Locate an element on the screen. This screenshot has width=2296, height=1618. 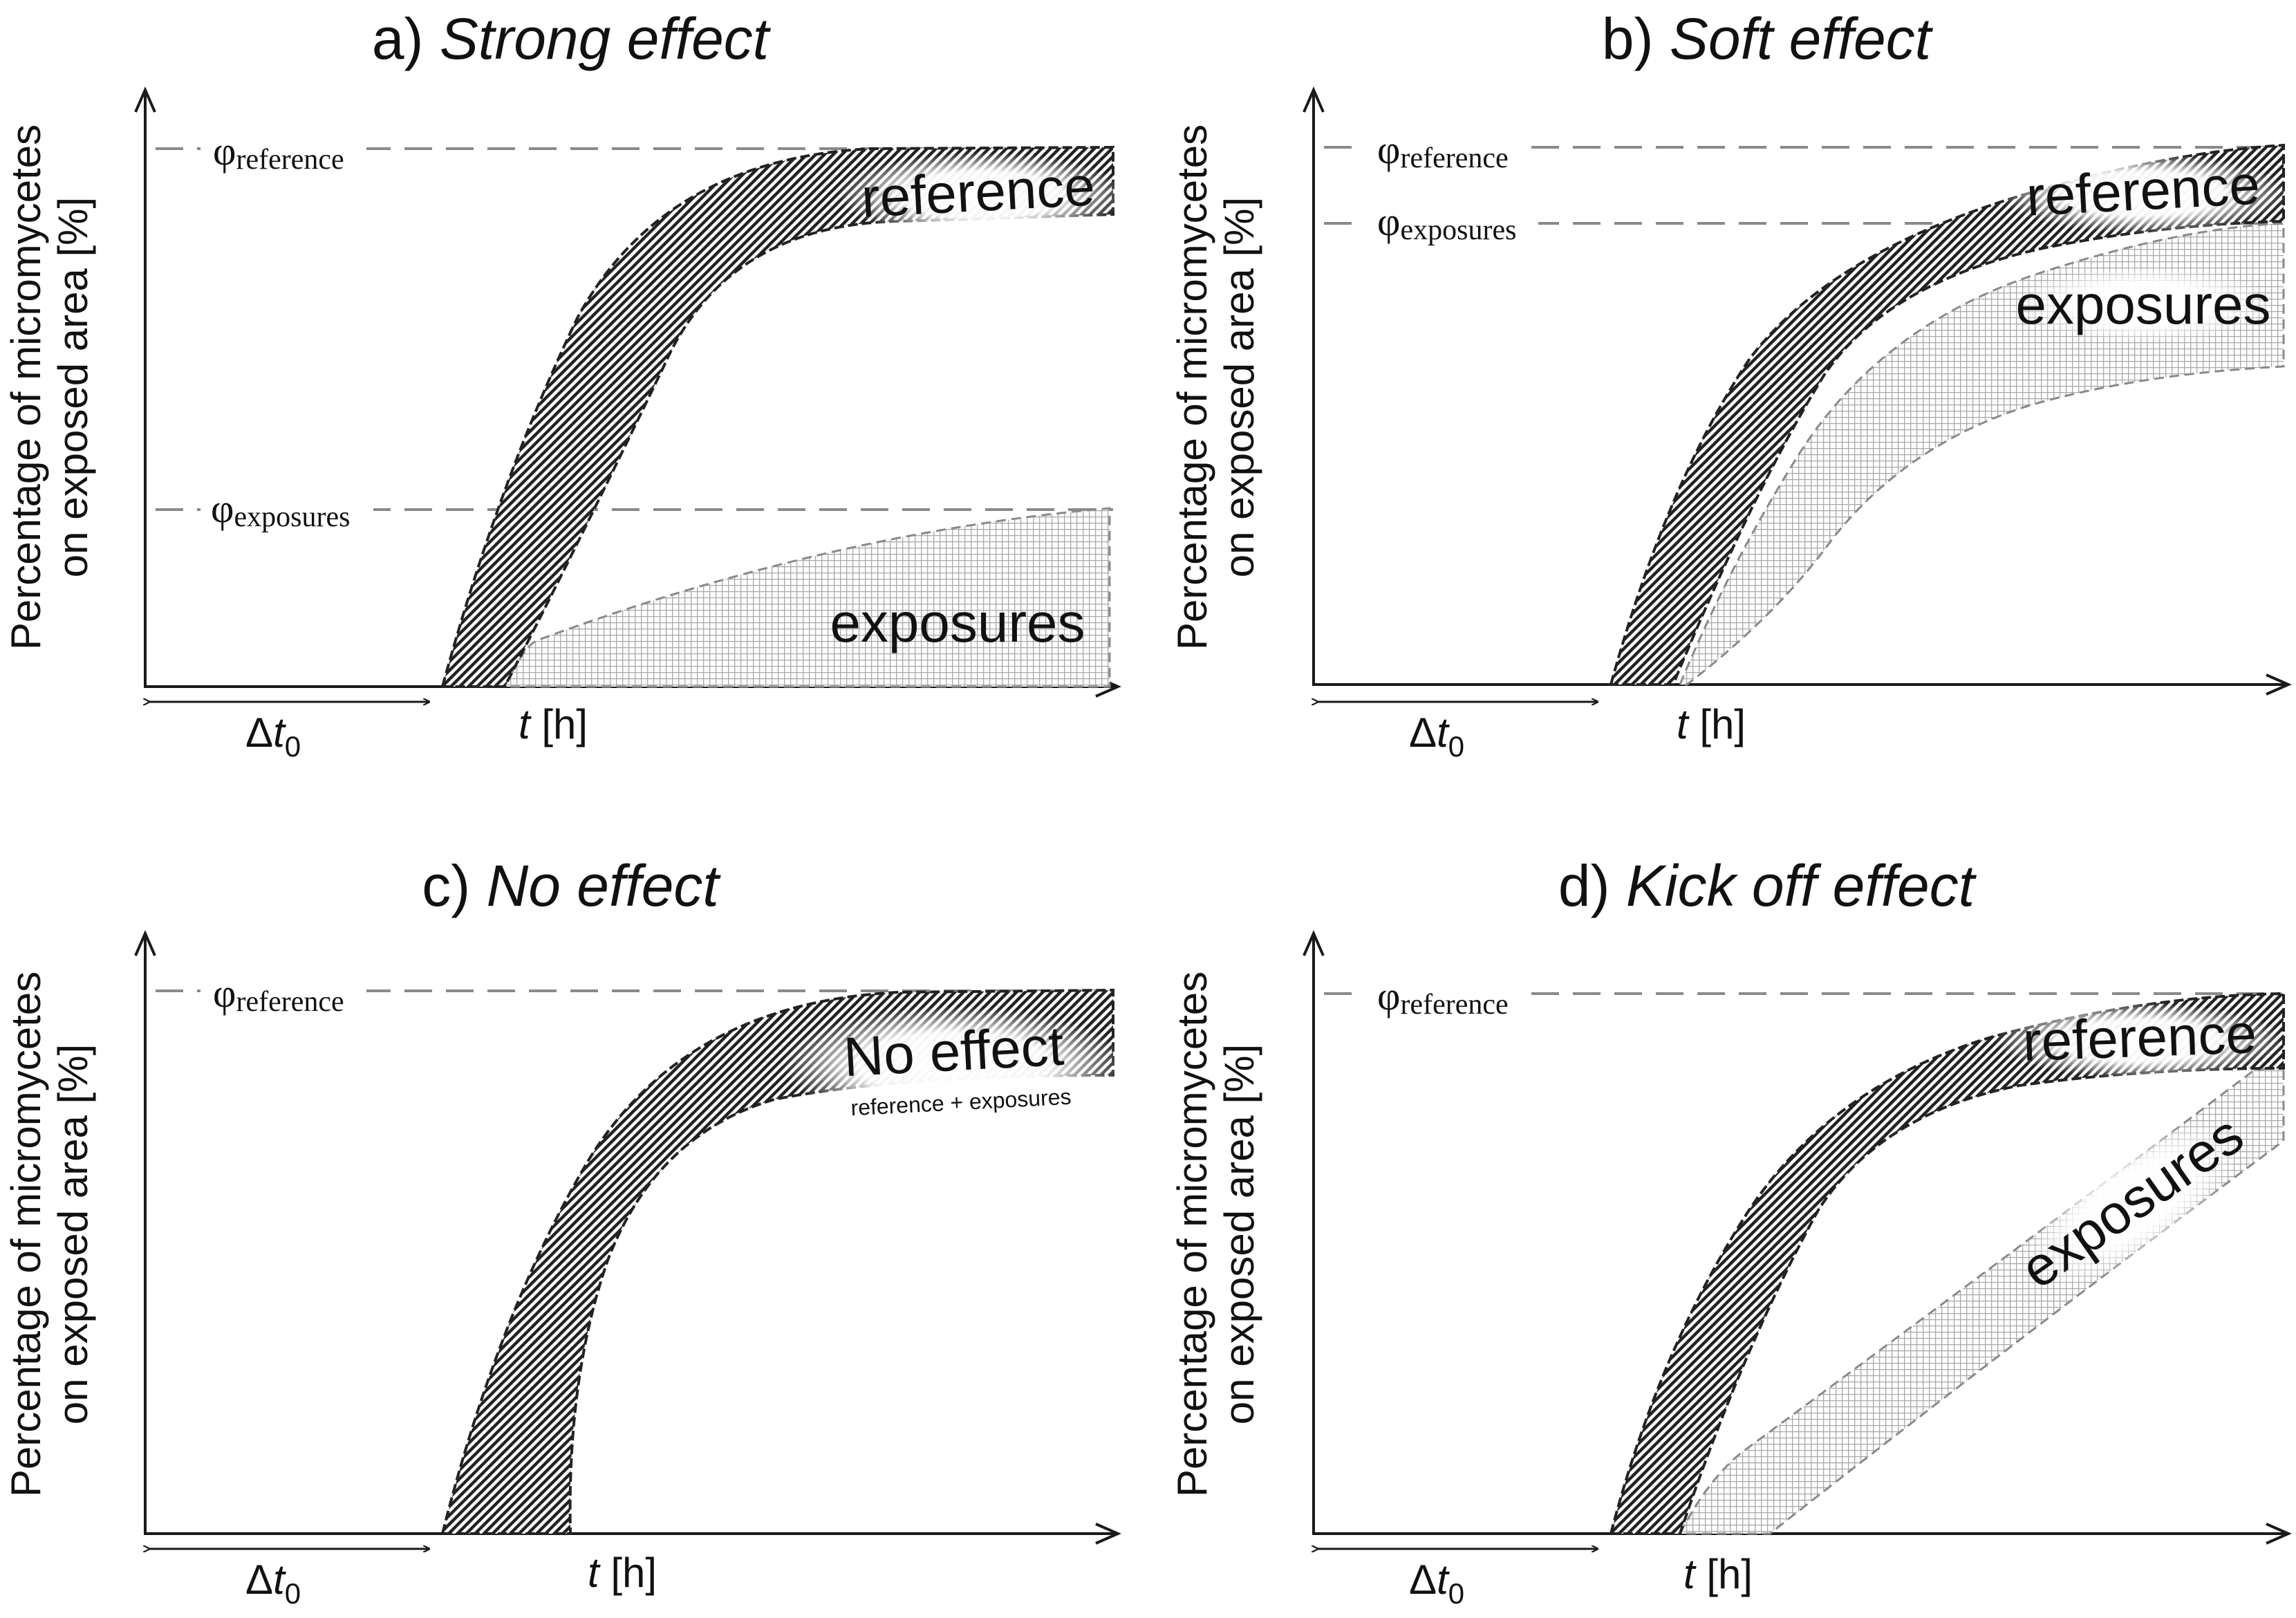
no-effect-label-bg is located at coordinates (954, 1065).